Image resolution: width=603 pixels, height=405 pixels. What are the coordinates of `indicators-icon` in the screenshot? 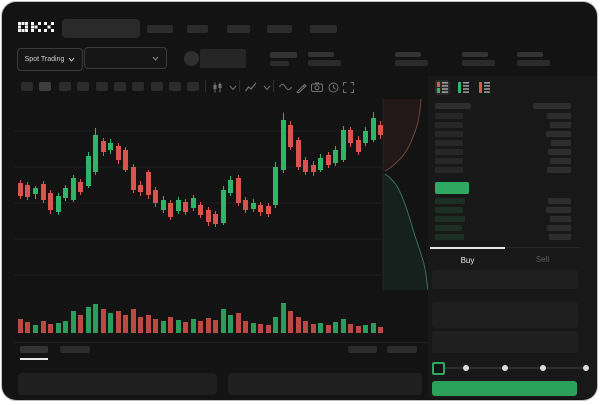 It's located at (251, 87).